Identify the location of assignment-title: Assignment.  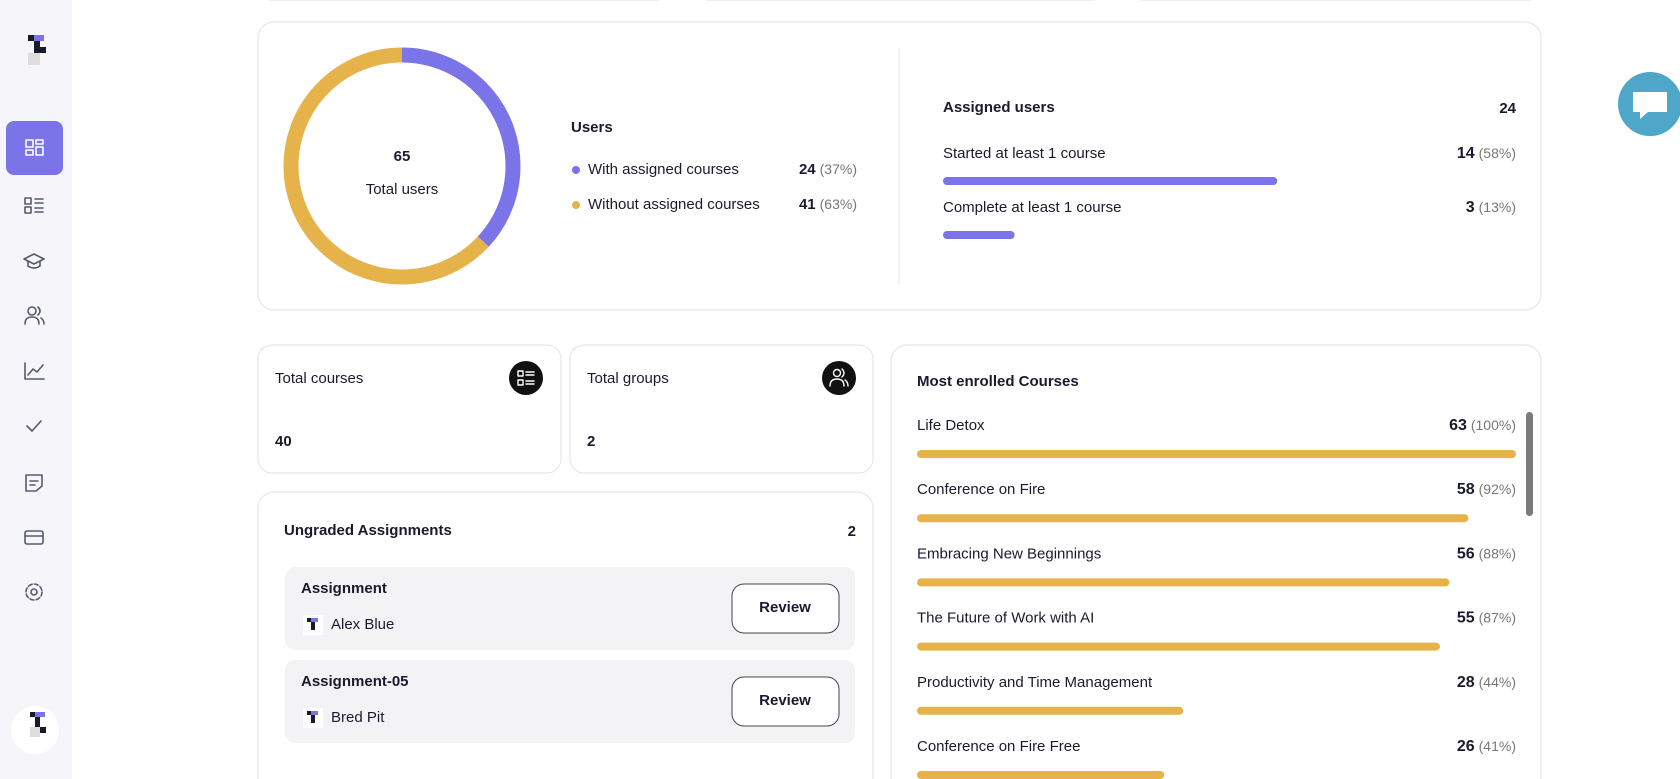
(344, 588).